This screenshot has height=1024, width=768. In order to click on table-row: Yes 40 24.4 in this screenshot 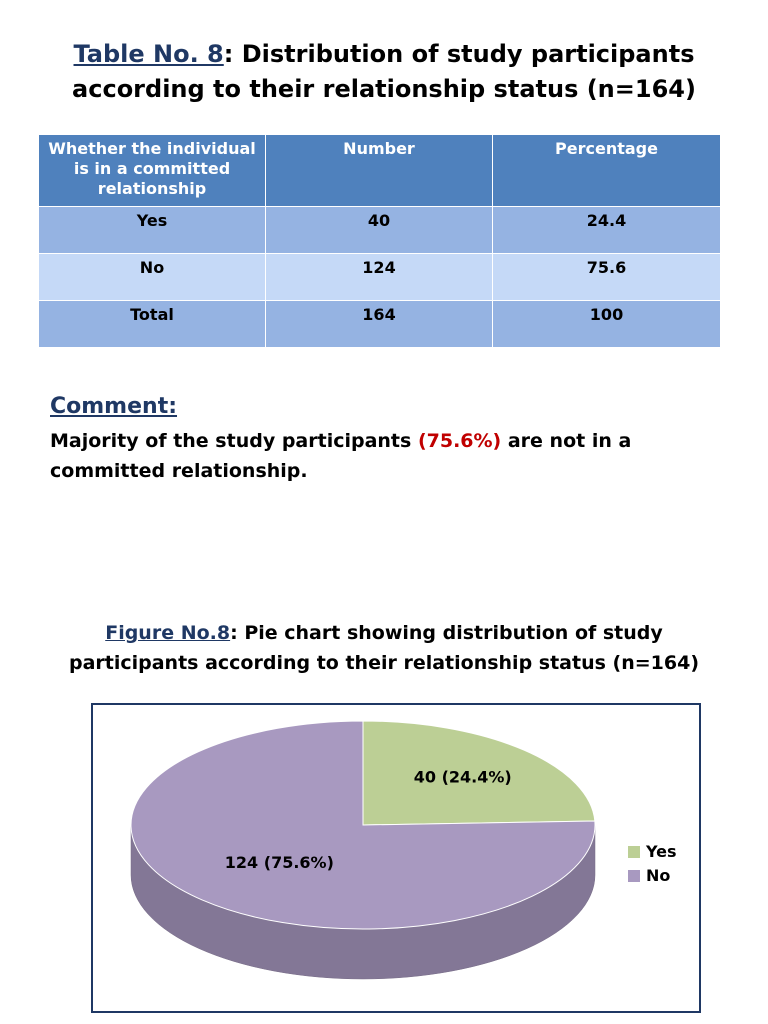, I will do `click(379, 230)`.